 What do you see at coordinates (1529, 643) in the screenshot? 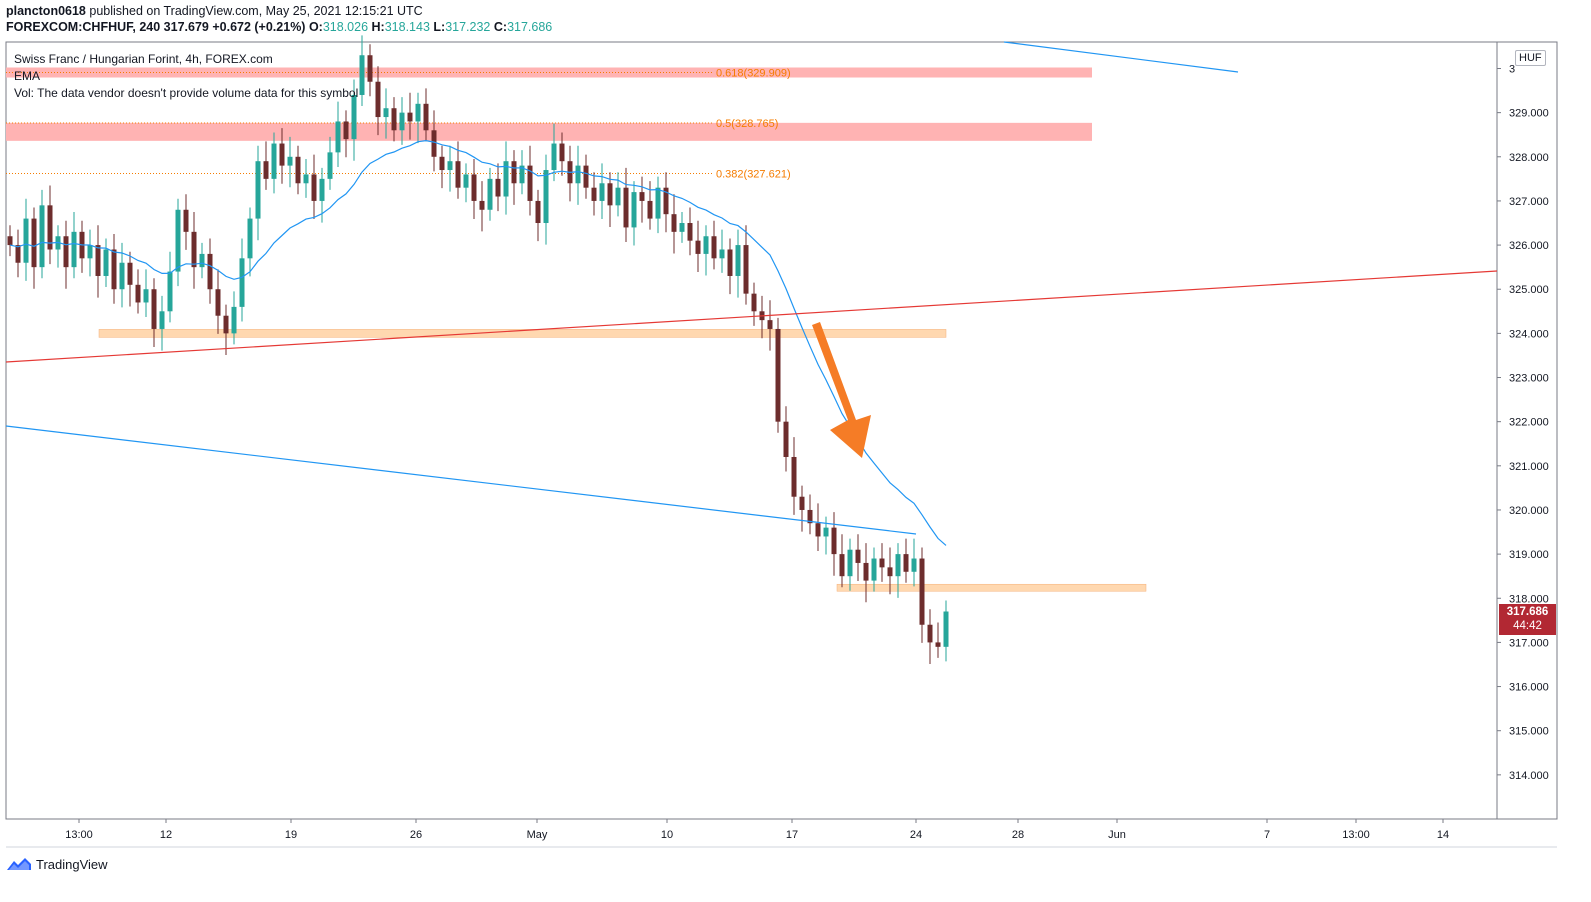
I see `y-axis-tick-label: 317.000` at bounding box center [1529, 643].